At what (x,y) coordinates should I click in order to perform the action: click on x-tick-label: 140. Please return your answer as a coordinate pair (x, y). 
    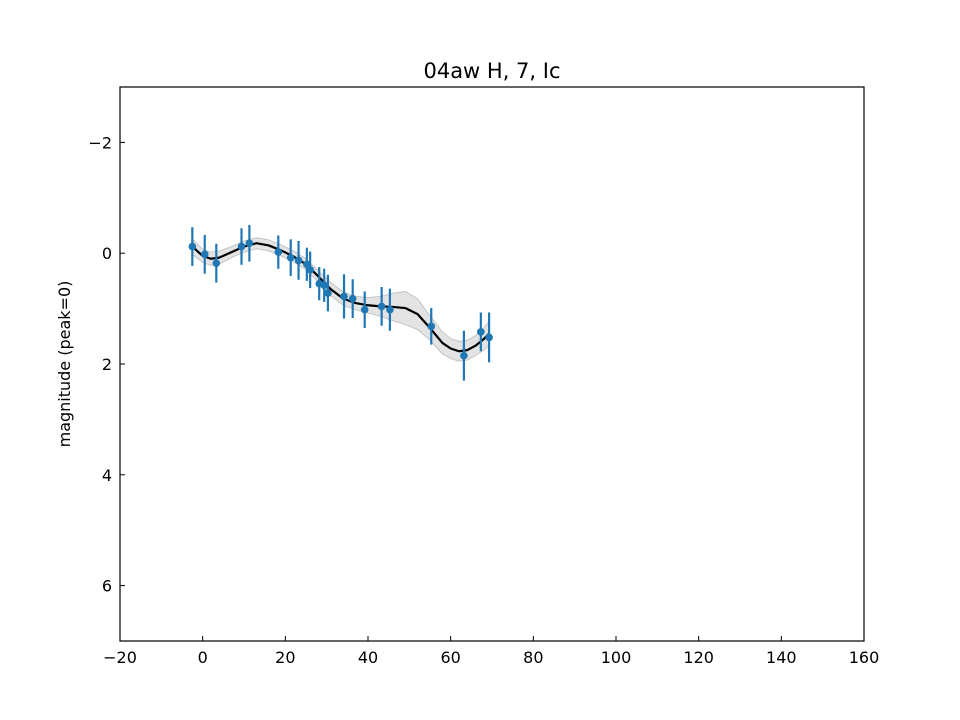
    Looking at the image, I should click on (781, 657).